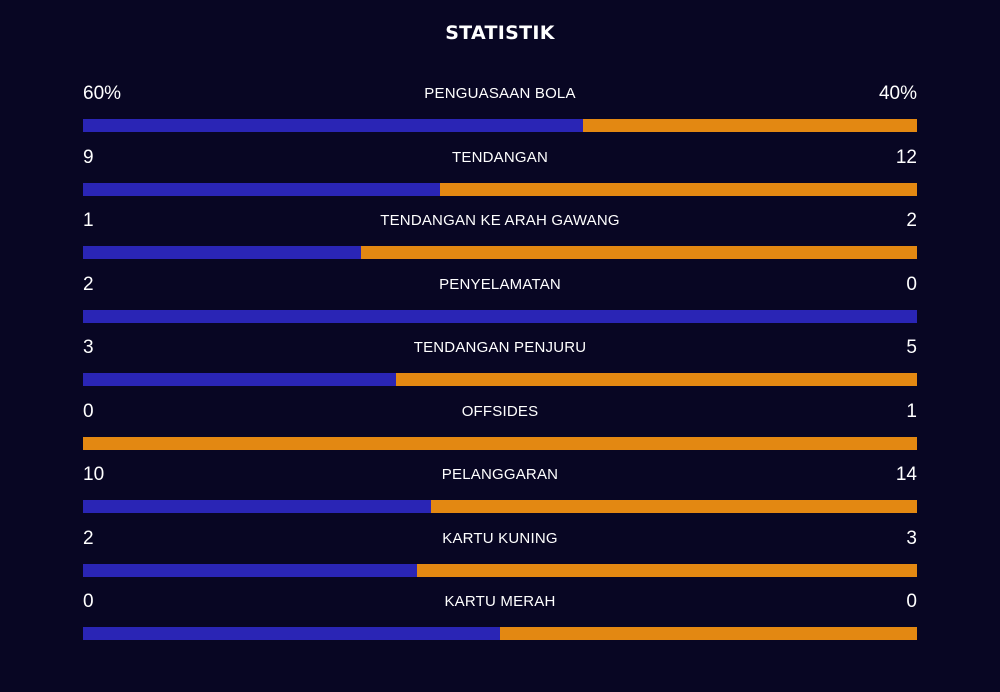 This screenshot has width=1000, height=692. What do you see at coordinates (88, 347) in the screenshot?
I see `home-value: 3` at bounding box center [88, 347].